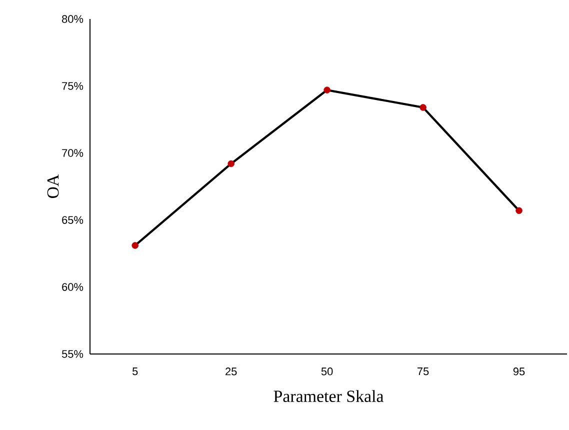  I want to click on x-tick-label: 25, so click(231, 372).